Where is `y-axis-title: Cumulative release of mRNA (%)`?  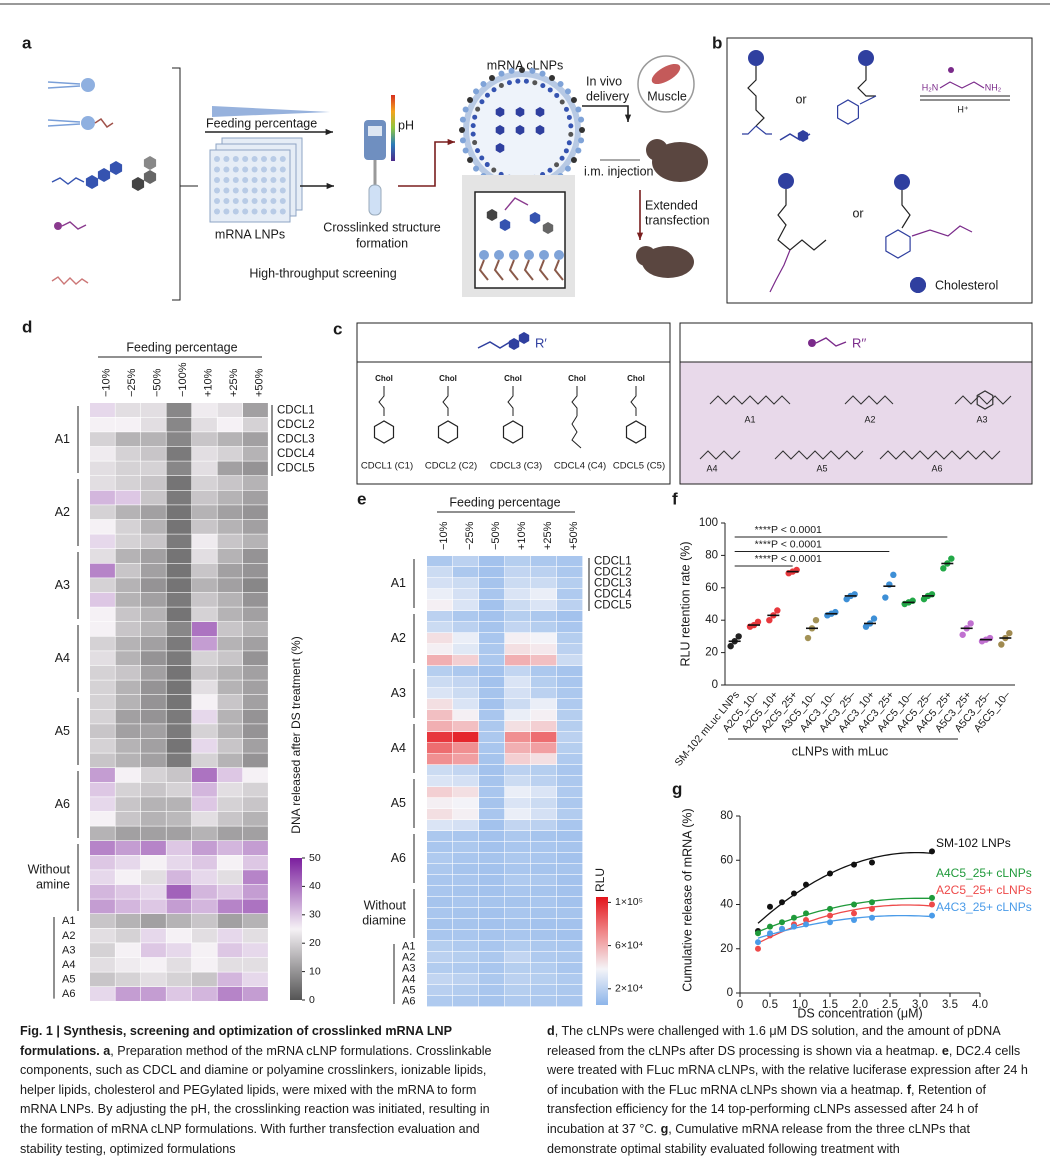
y-axis-title: Cumulative release of mRNA (%) is located at coordinates (687, 899).